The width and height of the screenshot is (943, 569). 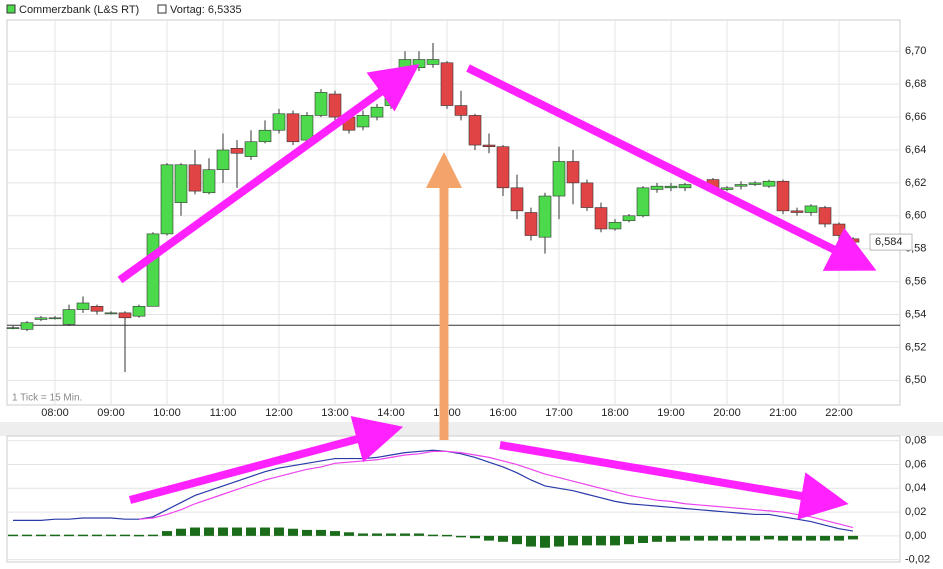 What do you see at coordinates (503, 413) in the screenshot?
I see `x-tick-label: 16:00` at bounding box center [503, 413].